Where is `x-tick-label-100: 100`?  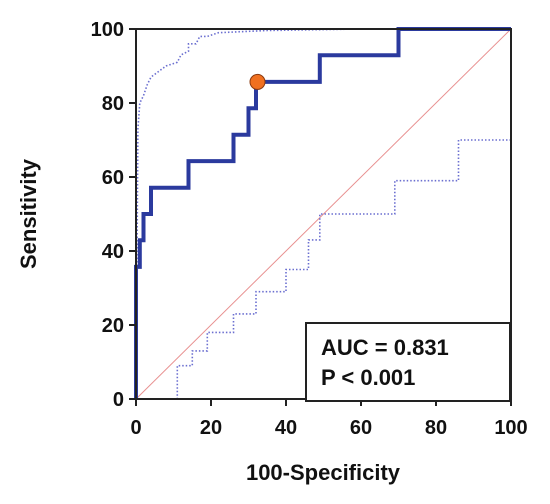
x-tick-label-100: 100 is located at coordinates (510, 428).